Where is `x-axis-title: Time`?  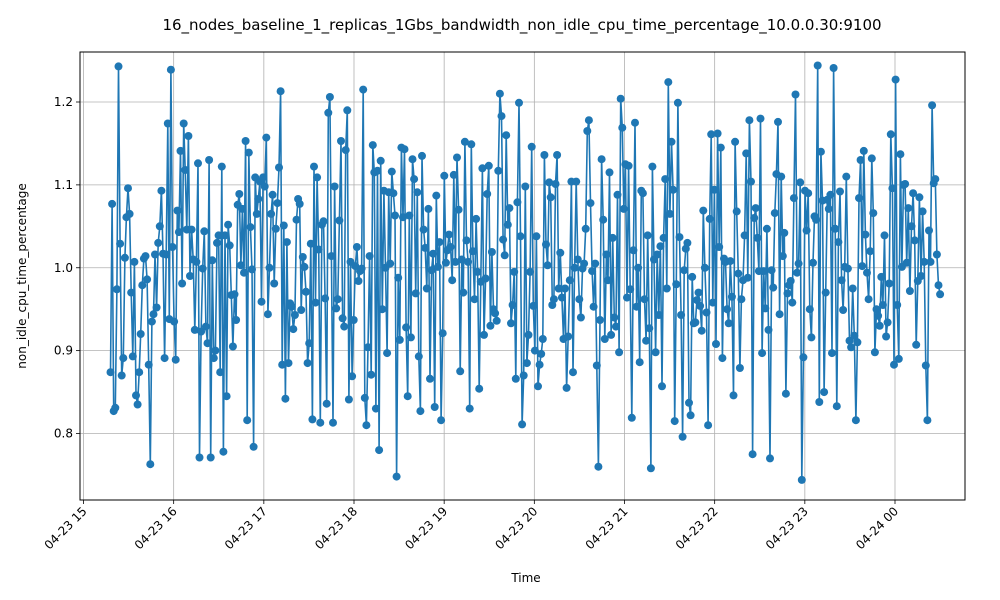 x-axis-title: Time is located at coordinates (525, 578).